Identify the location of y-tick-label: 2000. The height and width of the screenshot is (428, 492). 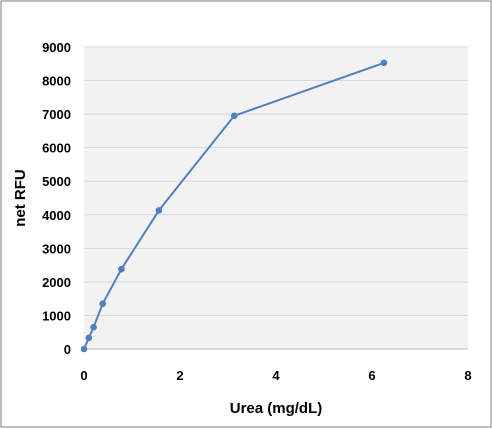
(56, 282).